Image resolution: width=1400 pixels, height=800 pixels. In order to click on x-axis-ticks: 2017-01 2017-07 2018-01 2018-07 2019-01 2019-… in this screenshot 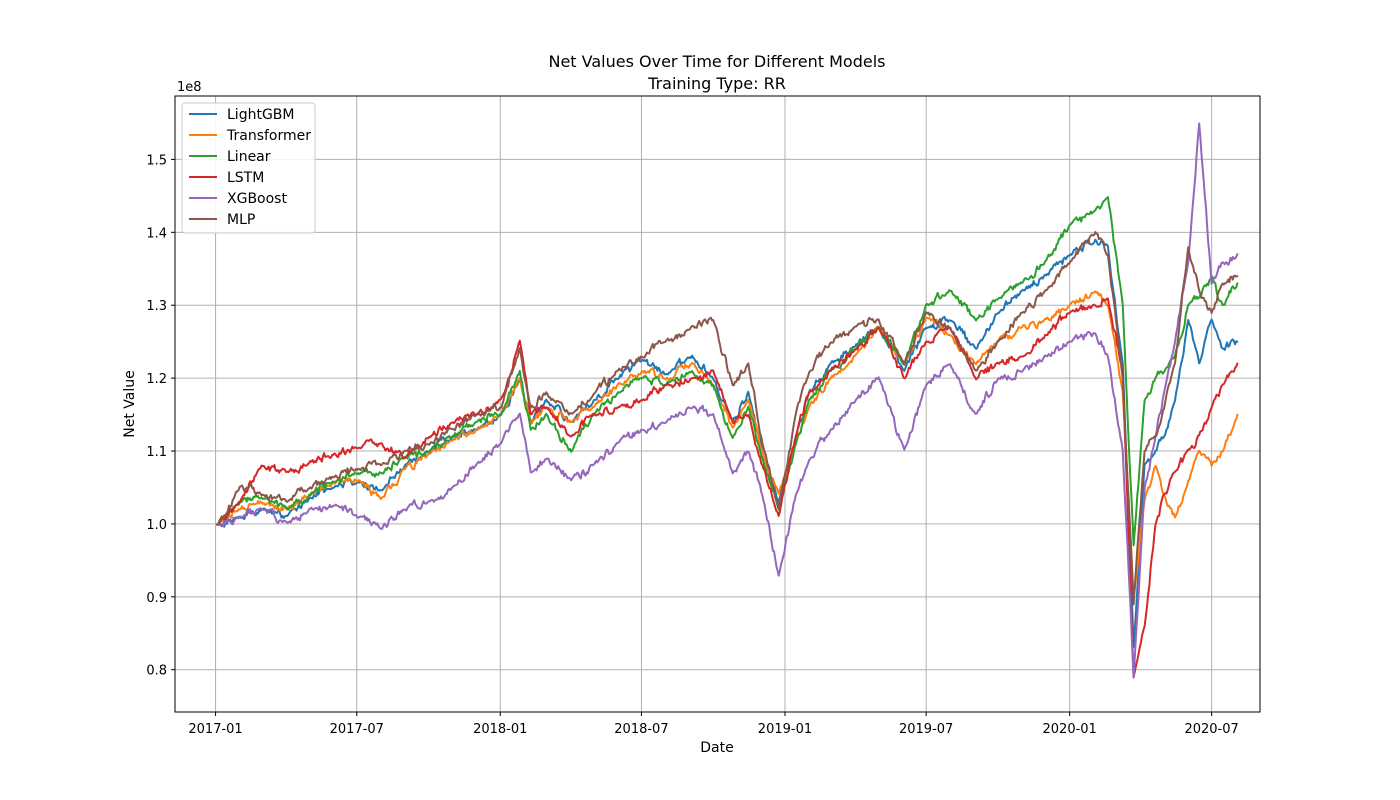, I will do `click(713, 724)`.